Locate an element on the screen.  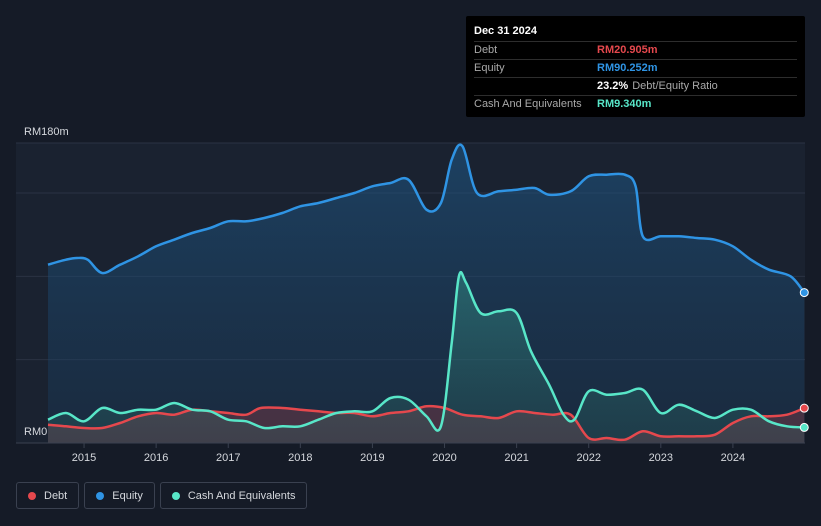
x-tick-label: 2017 is located at coordinates (228, 458).